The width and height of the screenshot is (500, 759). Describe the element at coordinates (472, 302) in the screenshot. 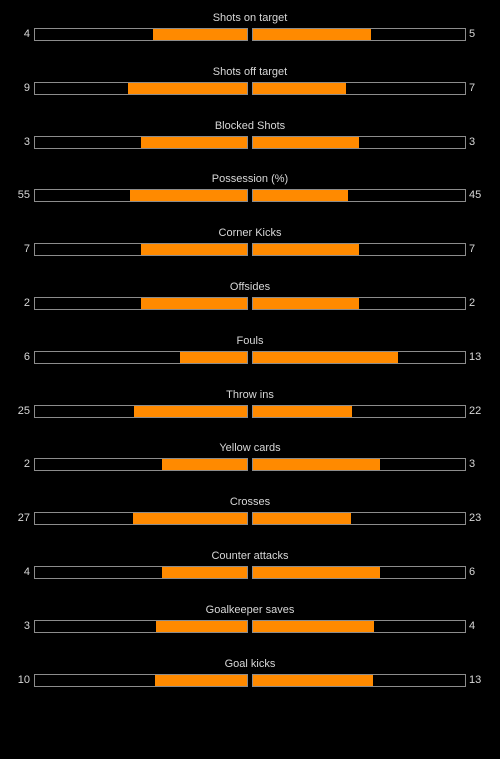

I see `away-value: 2` at that location.